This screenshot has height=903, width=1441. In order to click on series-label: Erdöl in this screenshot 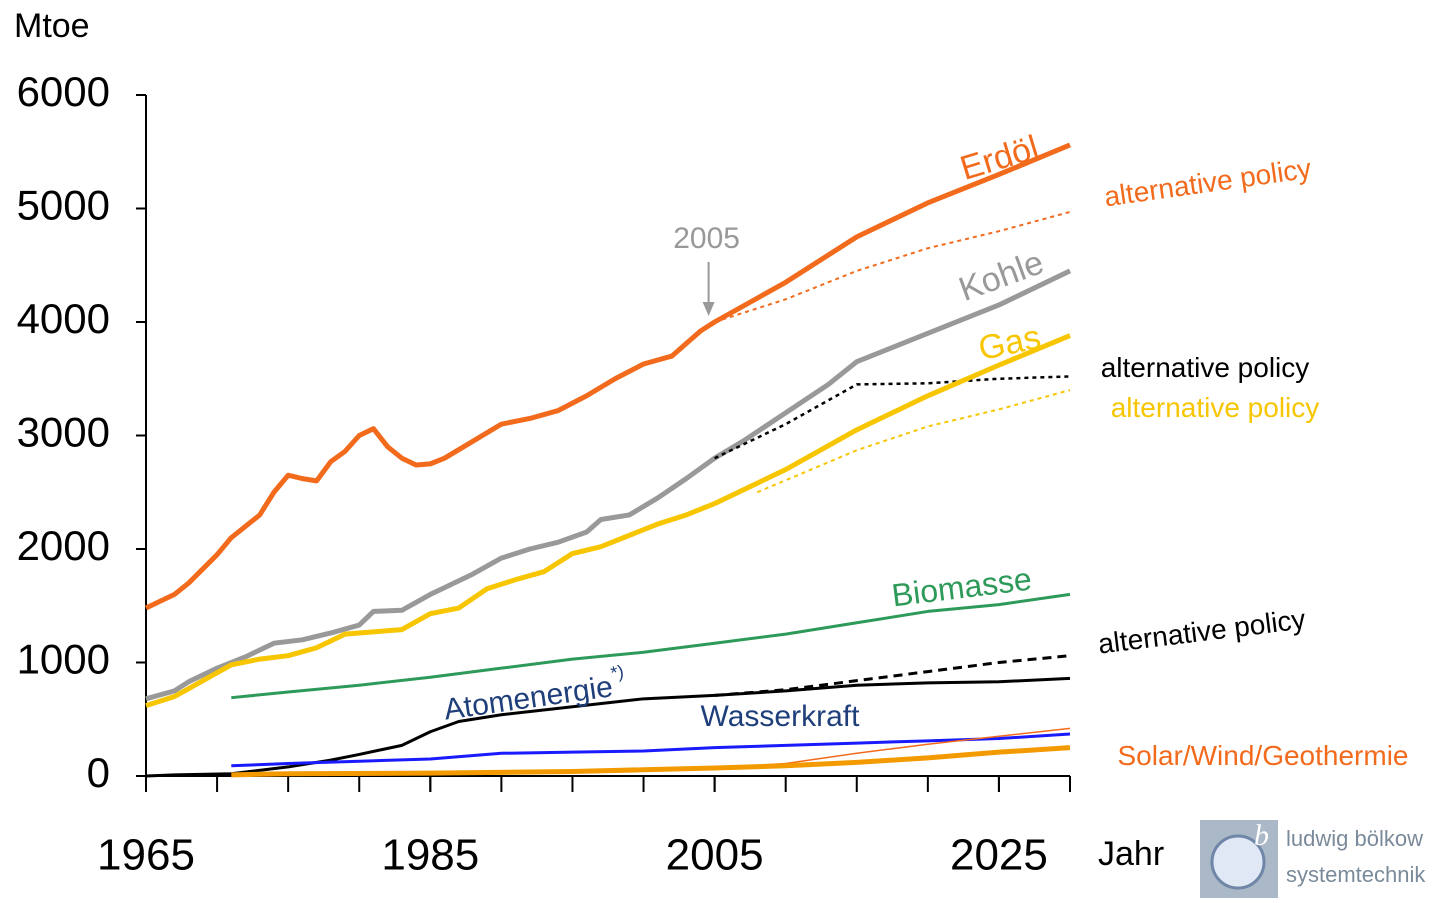, I will do `click(999, 158)`.